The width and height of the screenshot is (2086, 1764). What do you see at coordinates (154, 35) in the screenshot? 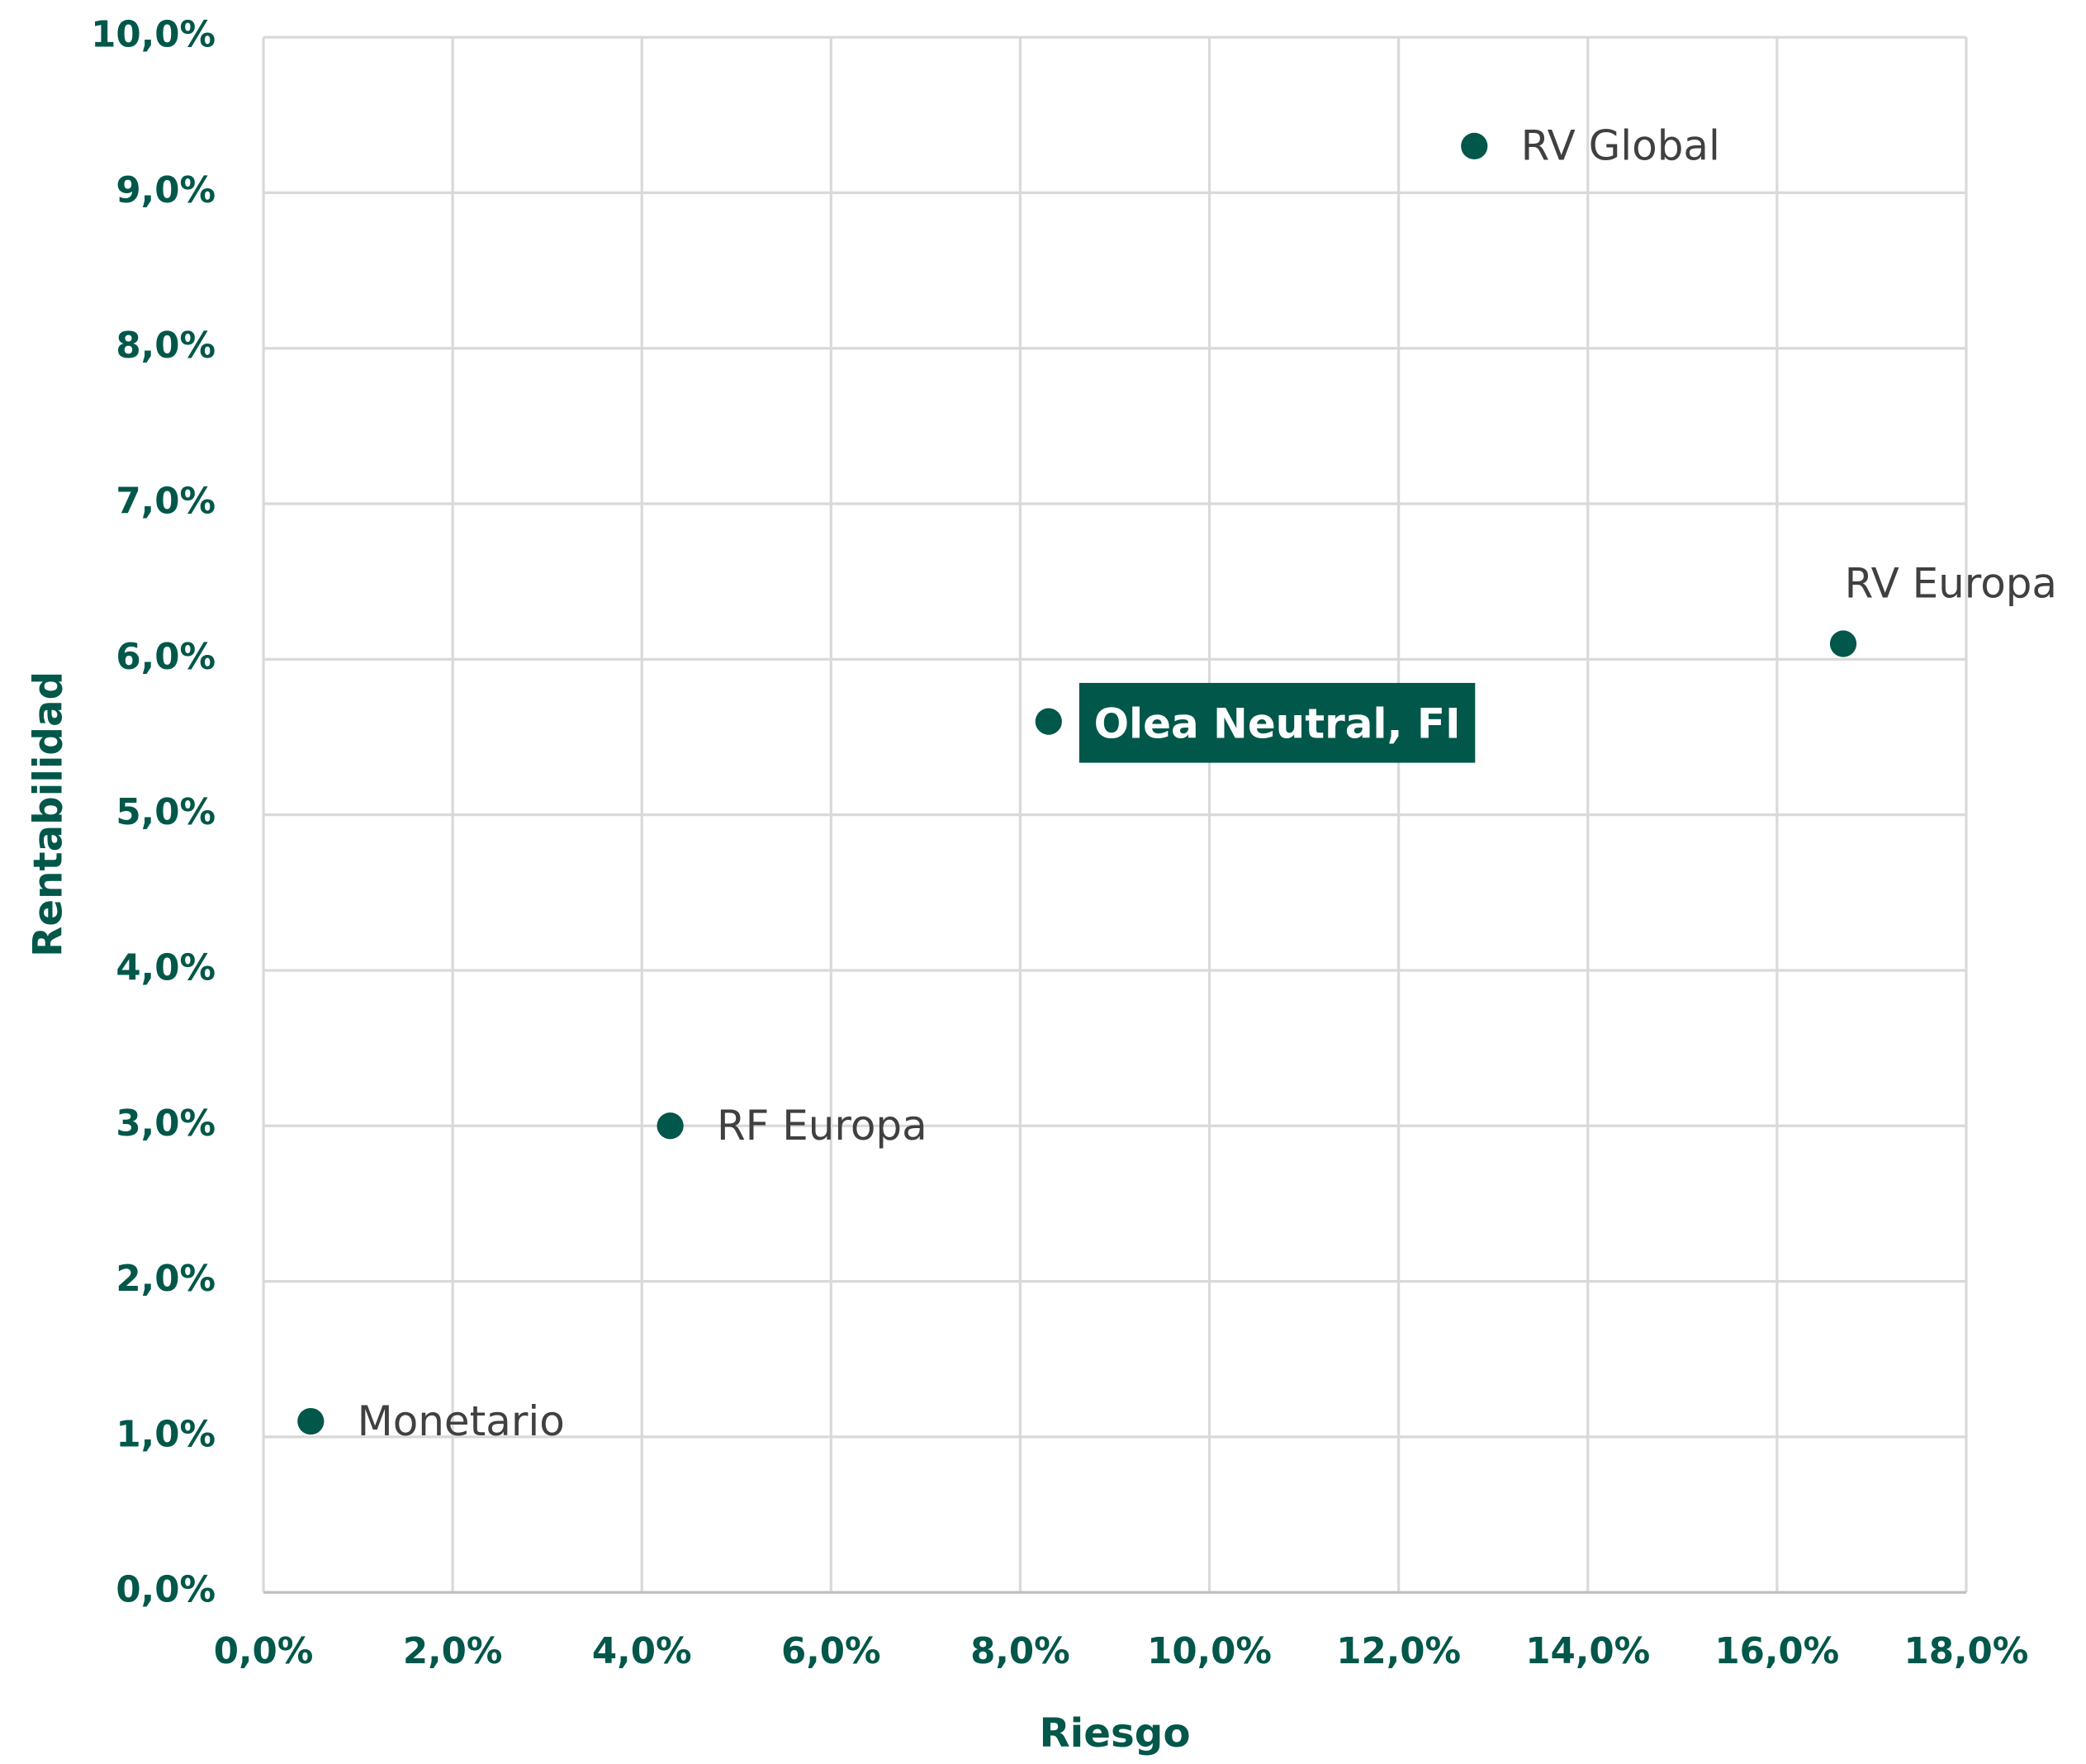
I see `y-tick-label: 10,0%` at bounding box center [154, 35].